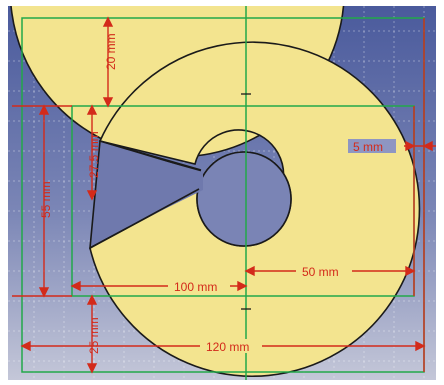 This screenshot has height=385, width=444. Describe the element at coordinates (368, 147) in the screenshot. I see `dim-right-gap: 5 mm` at that location.